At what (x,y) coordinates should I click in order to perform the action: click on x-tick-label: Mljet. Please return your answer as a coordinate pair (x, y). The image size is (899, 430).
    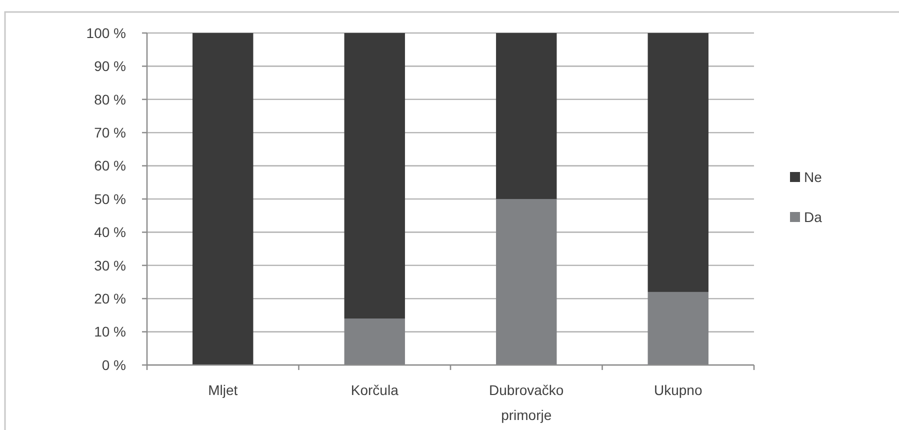
    Looking at the image, I should click on (223, 390).